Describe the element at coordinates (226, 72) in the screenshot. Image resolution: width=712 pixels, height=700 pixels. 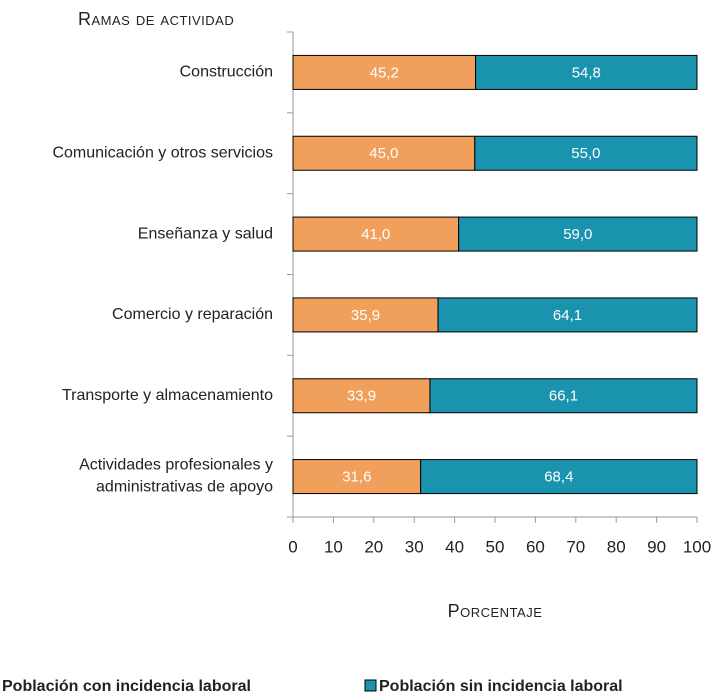
I see `category-label: Construcción` at that location.